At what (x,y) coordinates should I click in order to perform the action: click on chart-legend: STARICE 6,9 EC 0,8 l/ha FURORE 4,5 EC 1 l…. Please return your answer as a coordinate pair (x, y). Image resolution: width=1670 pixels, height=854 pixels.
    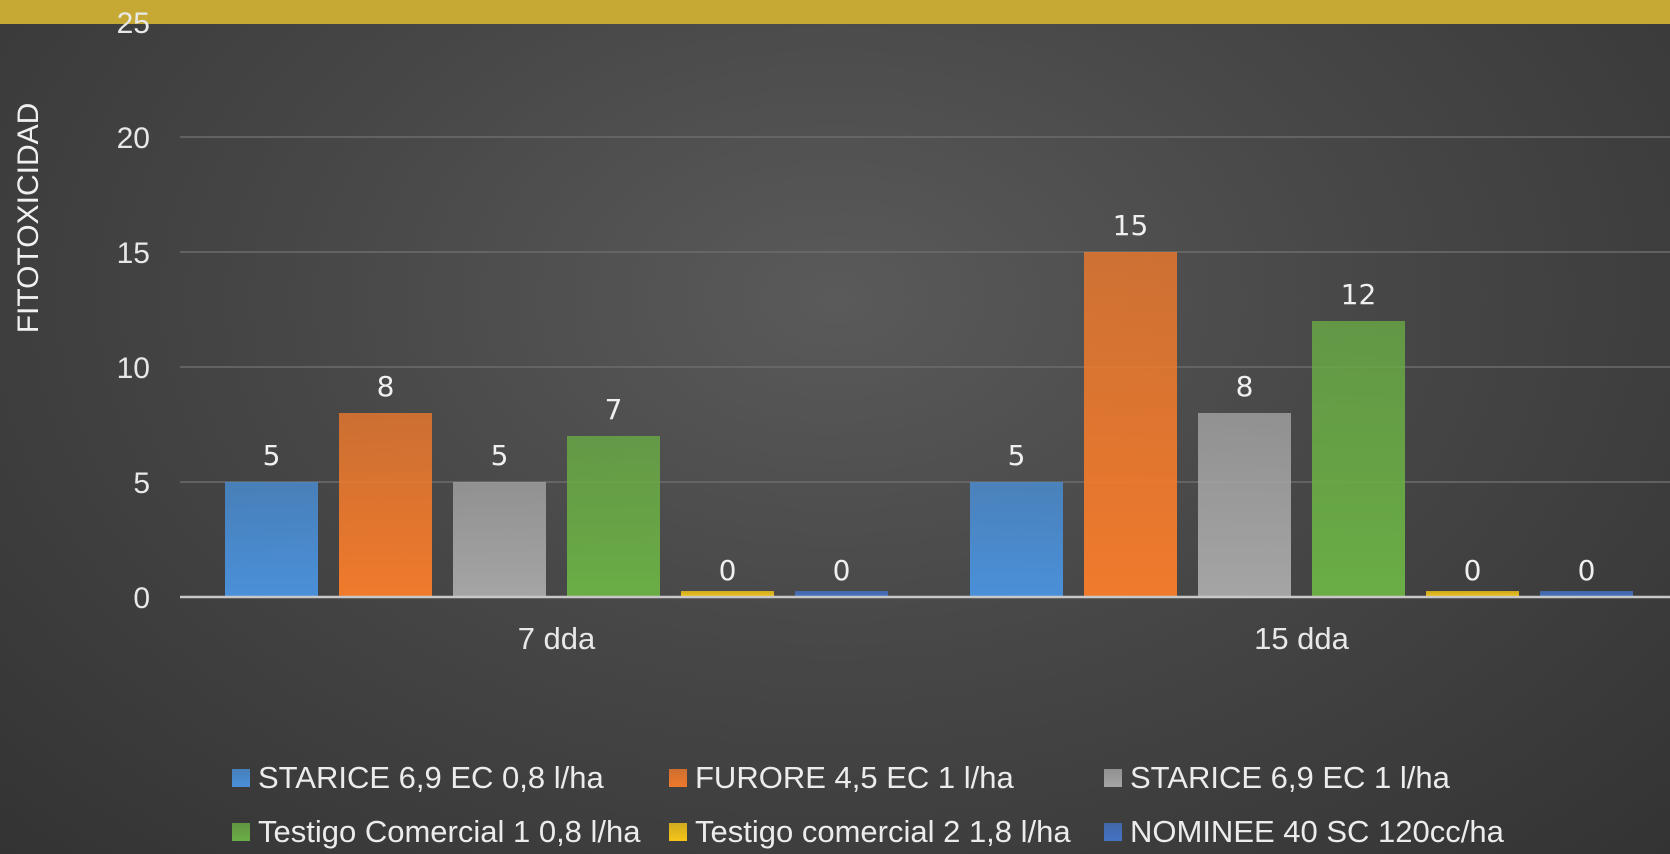
    Looking at the image, I should click on (882, 805).